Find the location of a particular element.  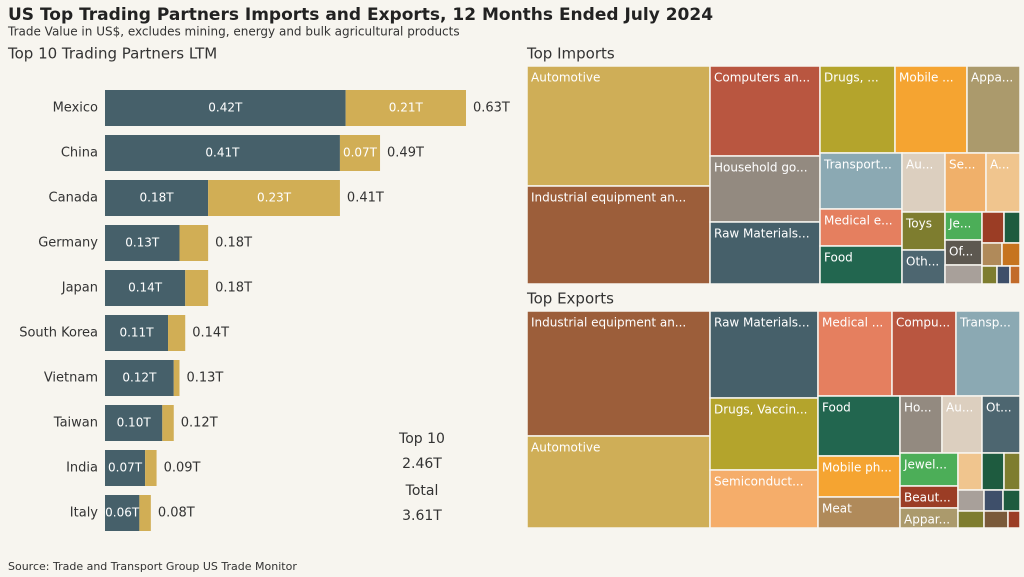

bar-chart-title: Top 10 Trading Partners LTM is located at coordinates (112, 54).